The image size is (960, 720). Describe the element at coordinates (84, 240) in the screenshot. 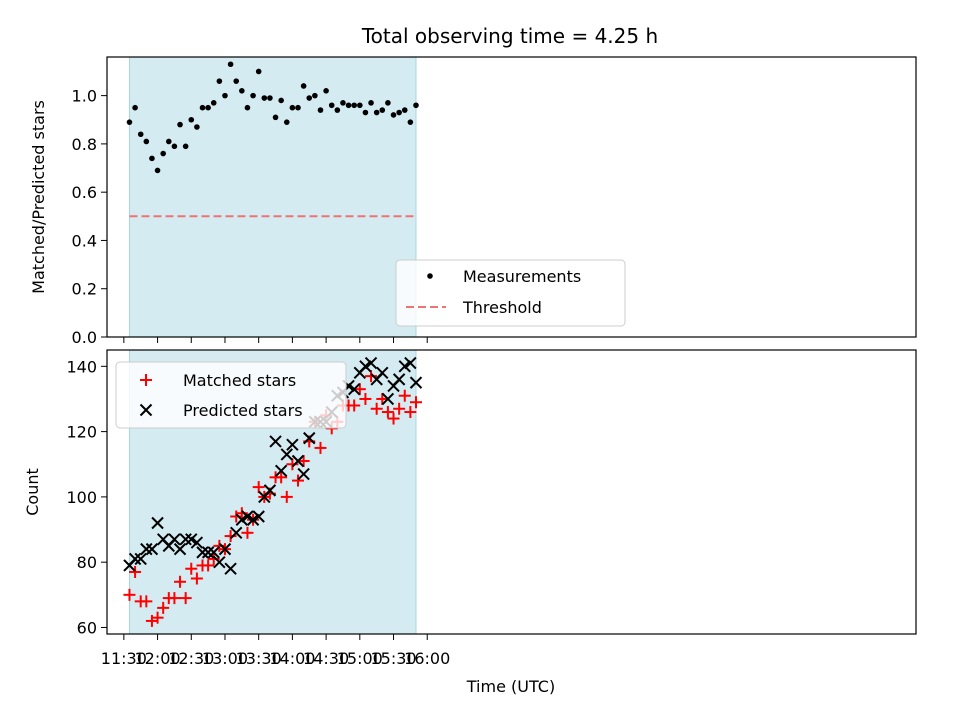

I see `ratio-y-tick-label: 0.4` at that location.